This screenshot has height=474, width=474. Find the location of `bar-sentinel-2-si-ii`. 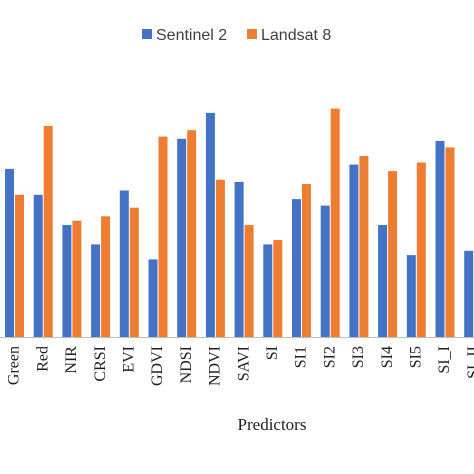

bar-sentinel-2-si-ii is located at coordinates (469, 293).